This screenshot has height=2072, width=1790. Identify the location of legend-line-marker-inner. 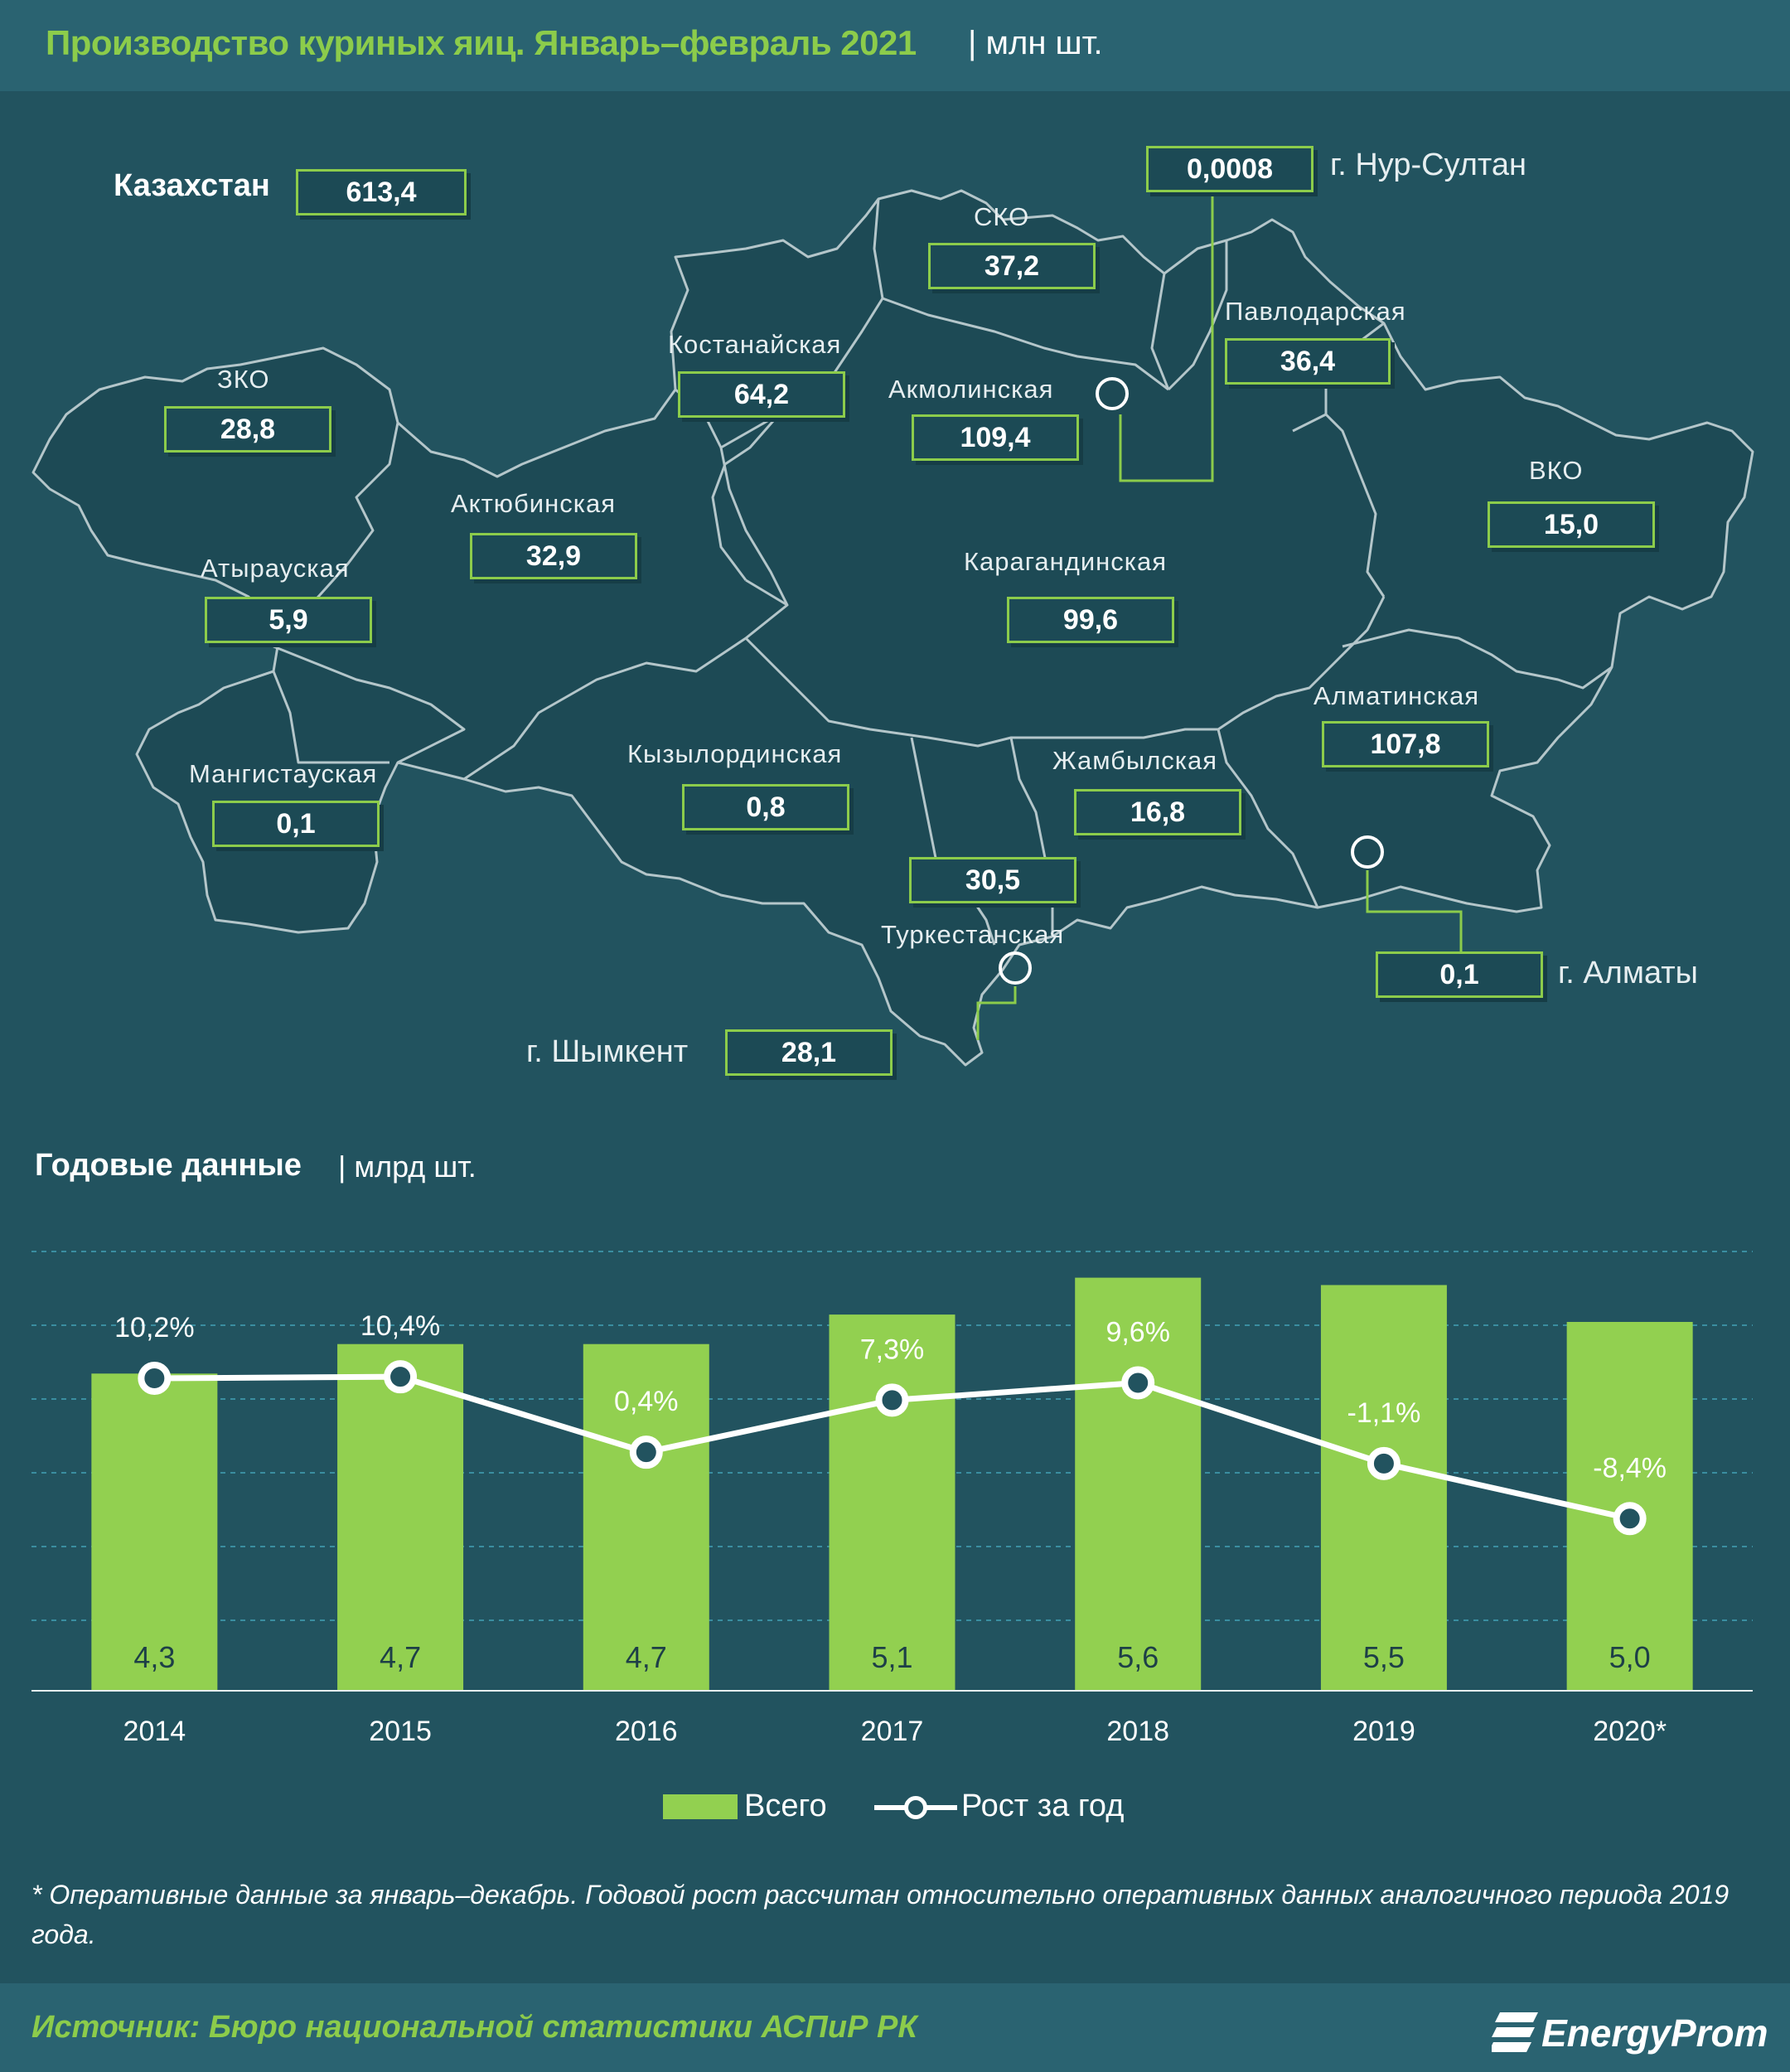
(915, 1807).